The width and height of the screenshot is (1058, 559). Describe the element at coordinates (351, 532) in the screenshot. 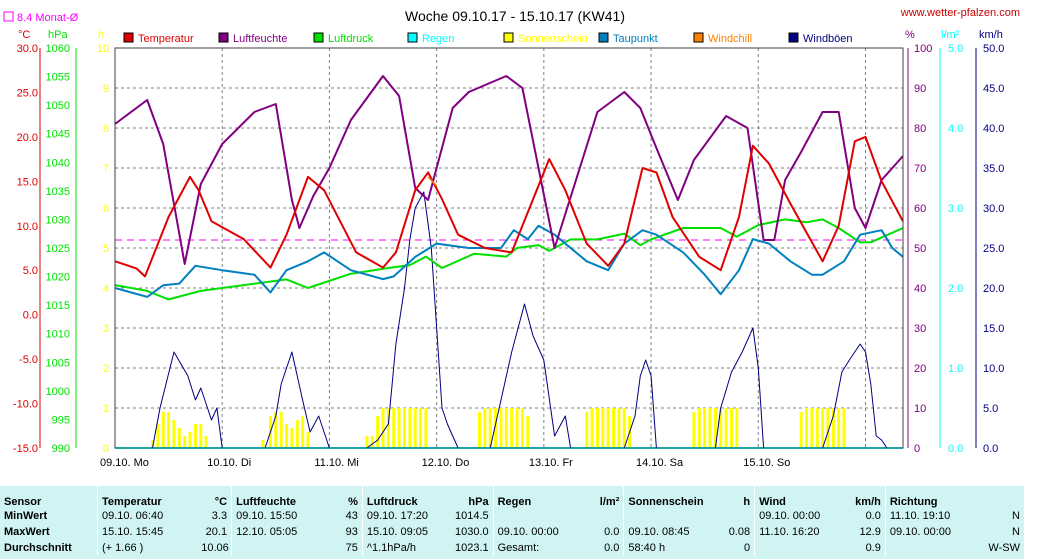

I see `cell: 93` at that location.